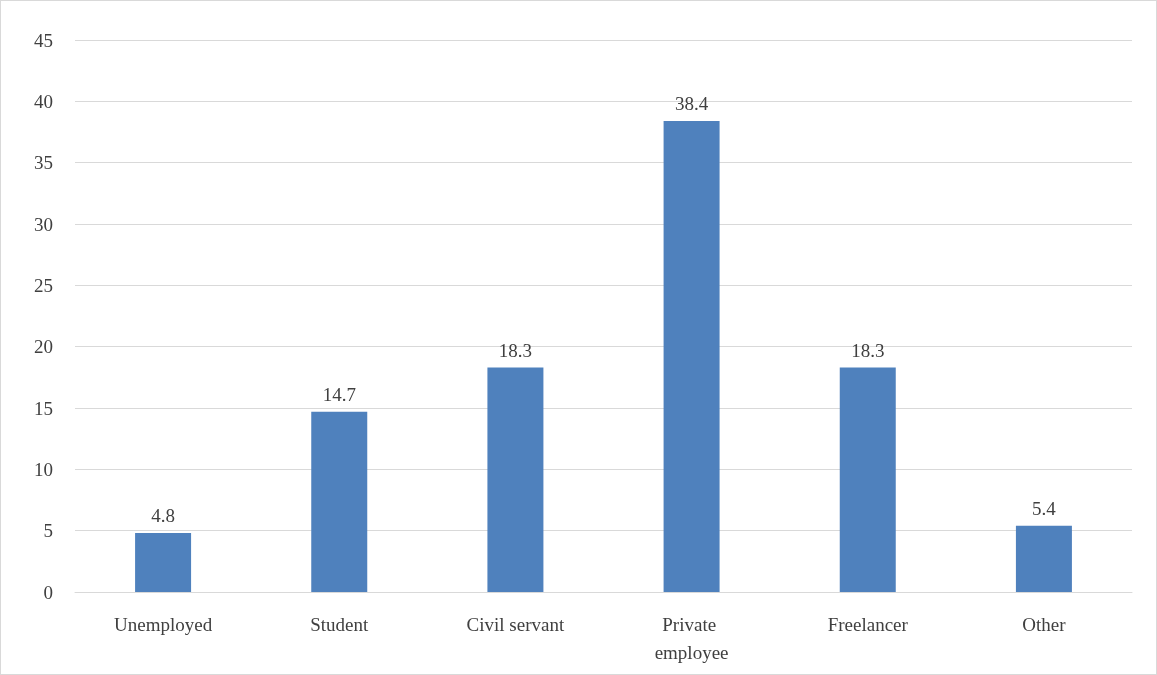  I want to click on y-tick-label: 30, so click(43, 224).